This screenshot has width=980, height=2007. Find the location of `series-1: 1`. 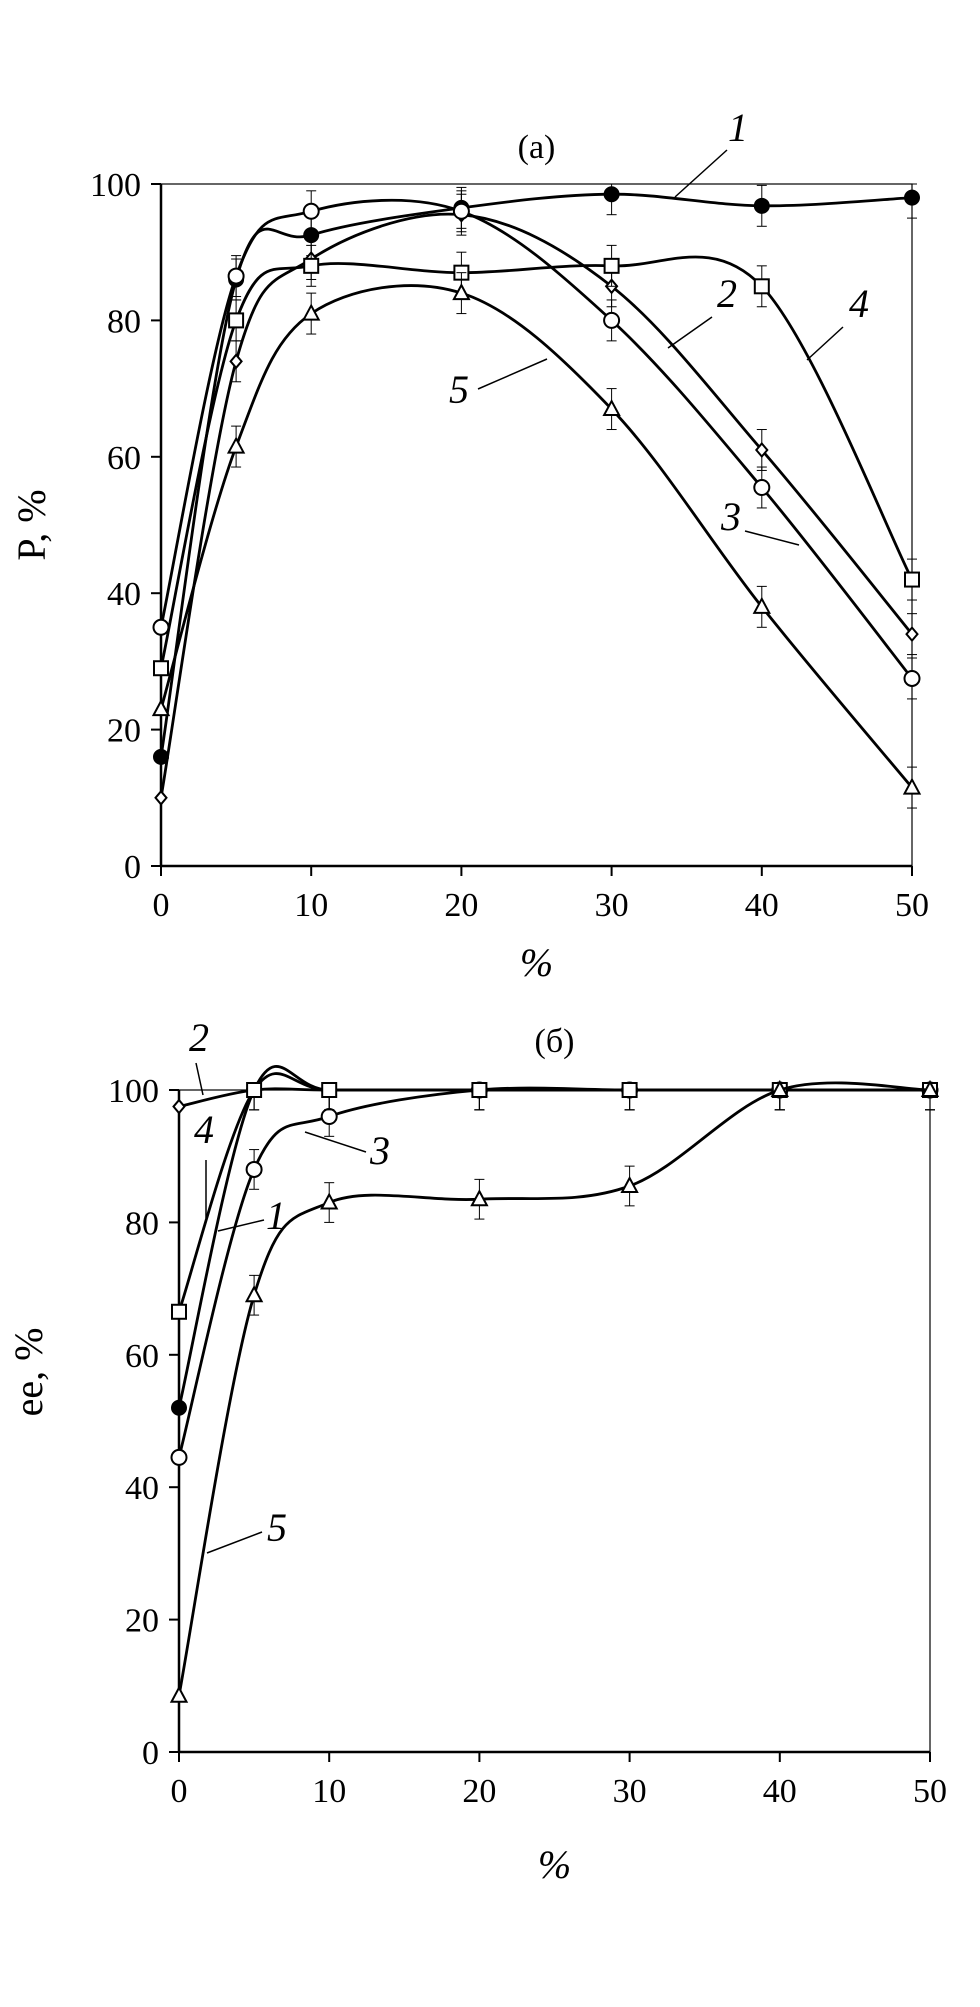

series-1: 1 is located at coordinates (554, 1240).